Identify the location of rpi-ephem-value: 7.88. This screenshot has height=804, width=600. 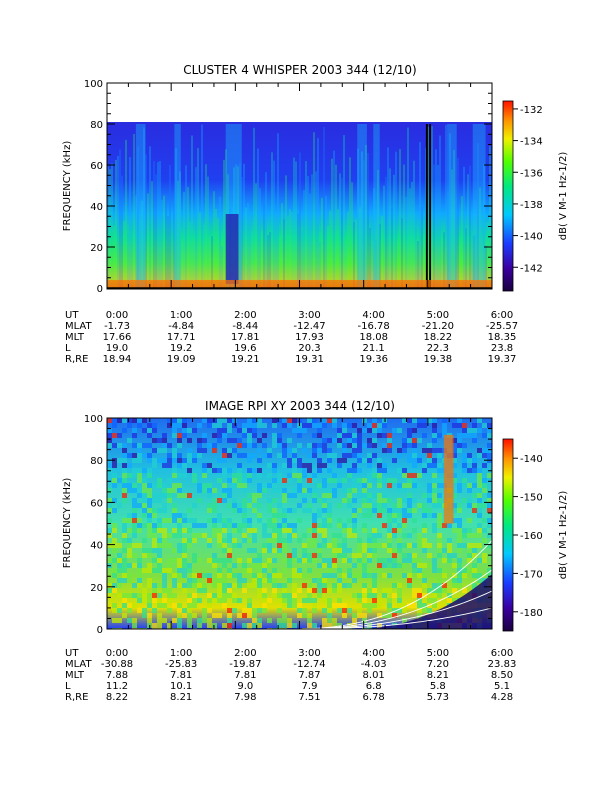
(117, 675).